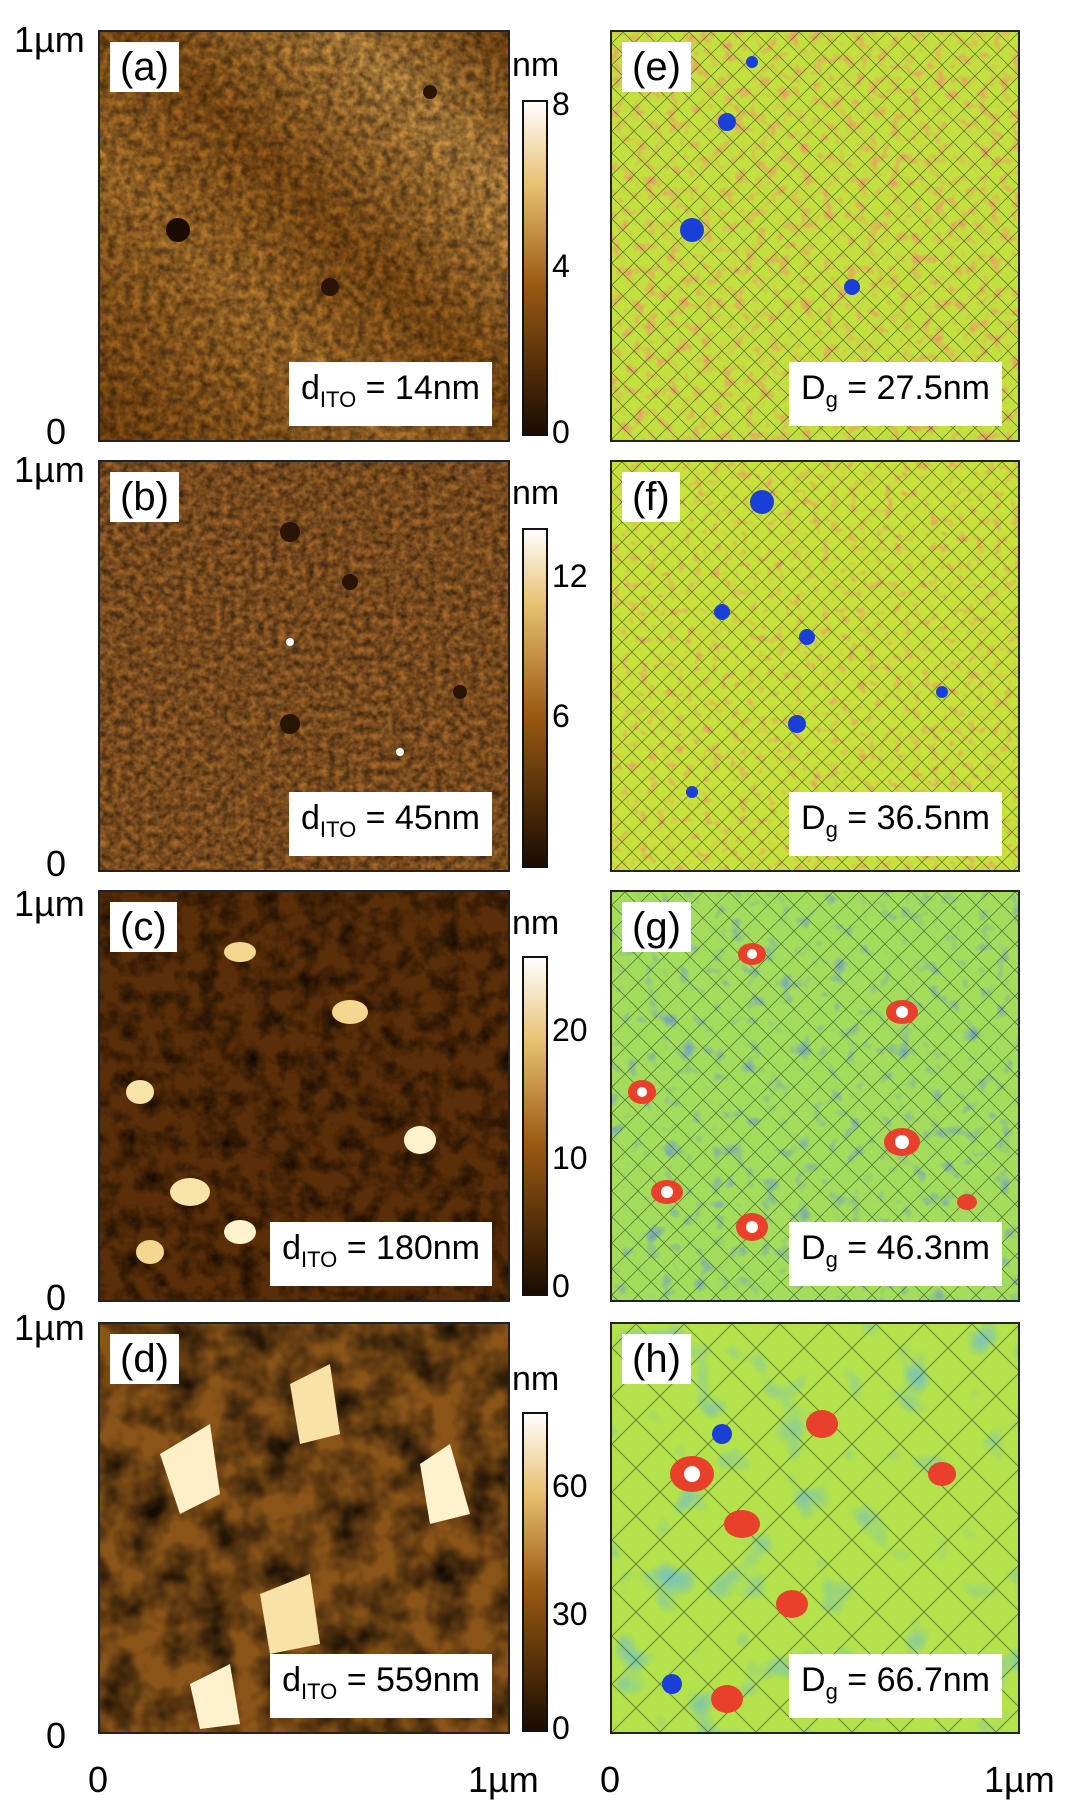  Describe the element at coordinates (815, 1528) in the screenshot. I see `grain-map-h: (h) Dg = 66.7nm` at that location.